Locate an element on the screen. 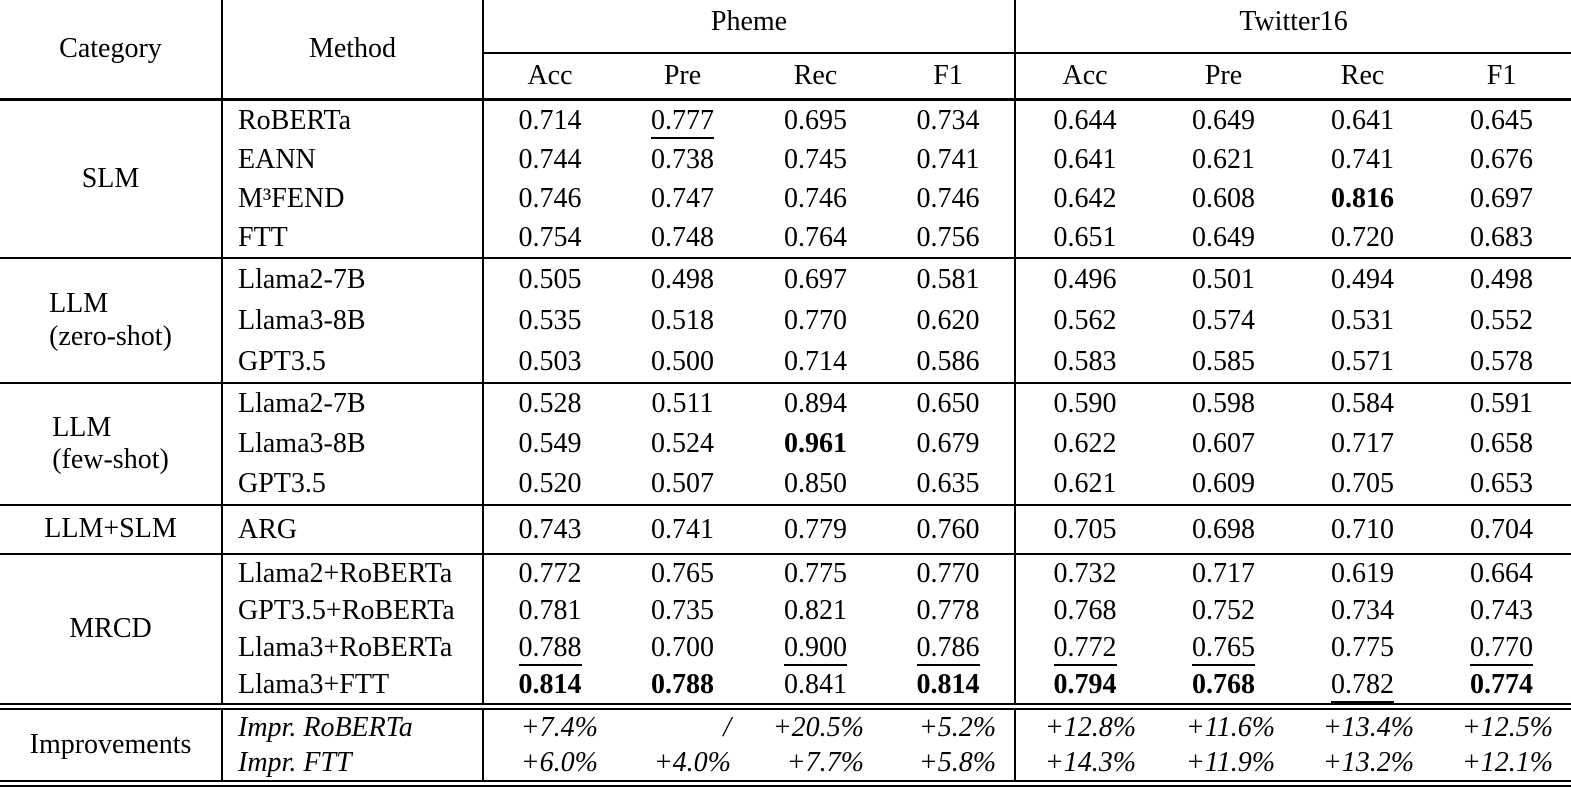 The height and width of the screenshot is (794, 1571). col-header-pheme-acc: Acc is located at coordinates (549, 76).